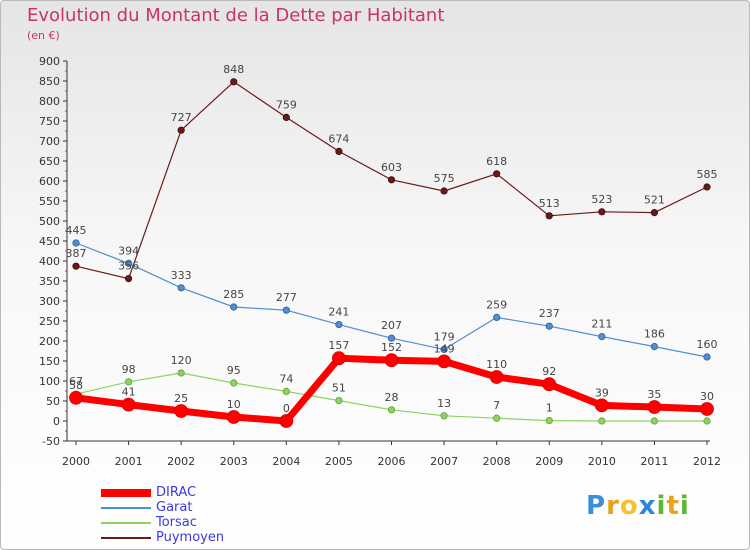 This screenshot has height=550, width=750. What do you see at coordinates (181, 275) in the screenshot?
I see `data-label-garat: 333` at bounding box center [181, 275].